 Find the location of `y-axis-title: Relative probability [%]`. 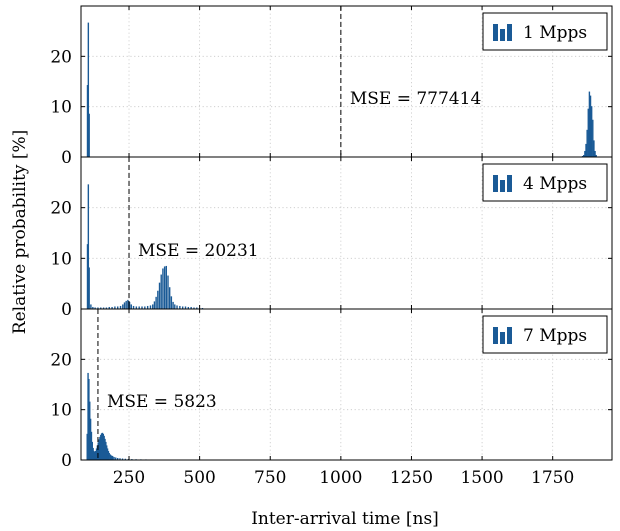

y-axis-title: Relative probability [%] is located at coordinates (20, 232).